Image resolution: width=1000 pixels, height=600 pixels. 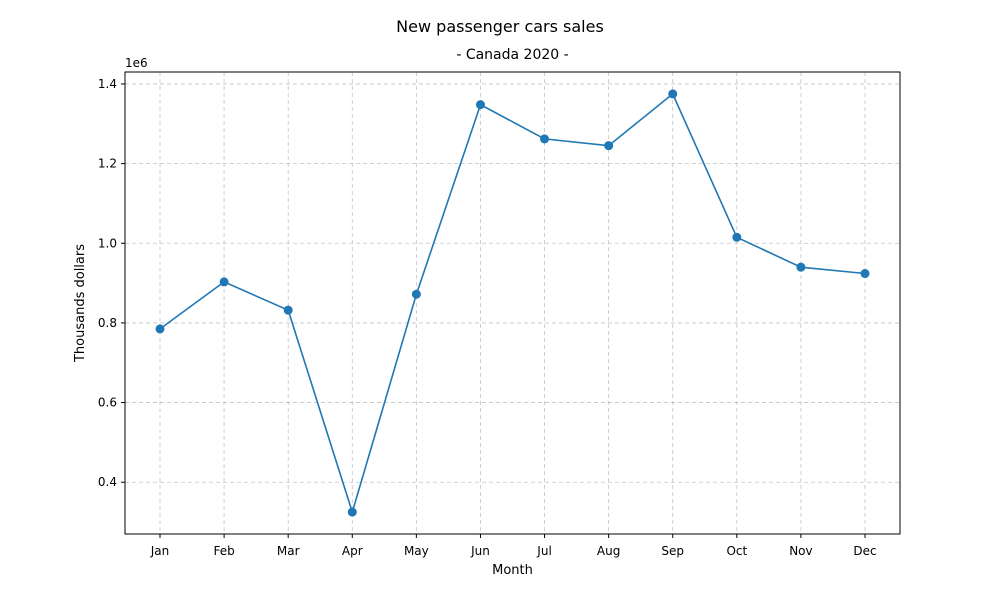 What do you see at coordinates (513, 546) in the screenshot?
I see `x-axis: Jan Feb Mar Apr May Jun Jul Aug Sep Oct Nov Dec` at bounding box center [513, 546].